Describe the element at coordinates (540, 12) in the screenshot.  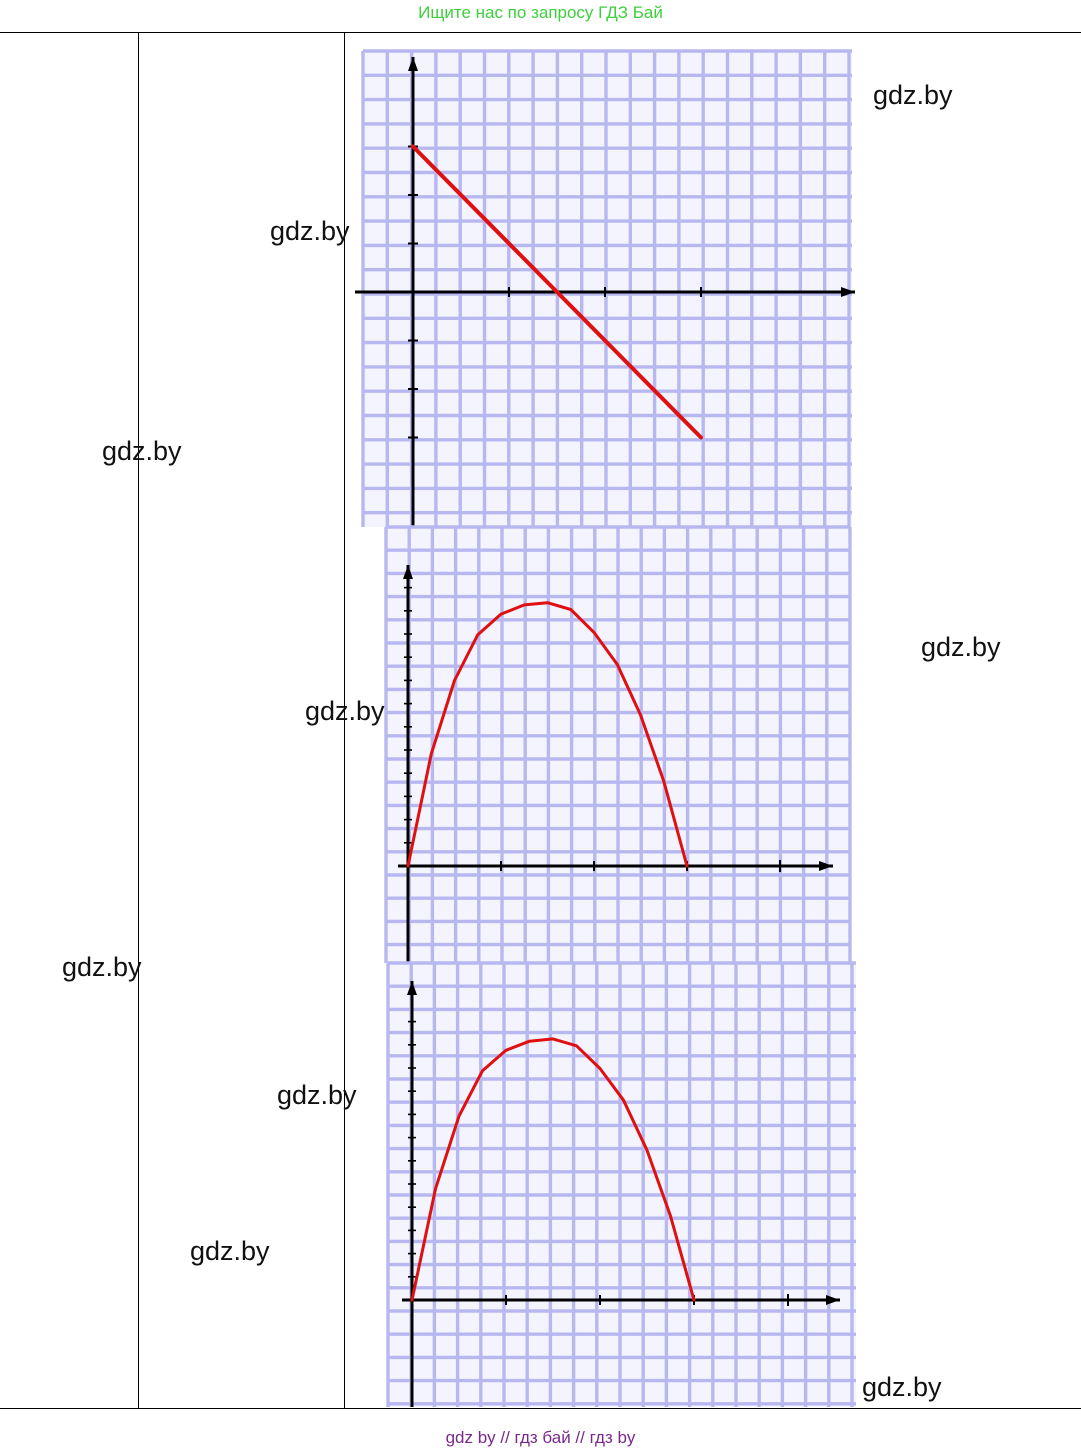
I see `top-banner: Ищите нас по запросу ГДЗ Бай` at that location.